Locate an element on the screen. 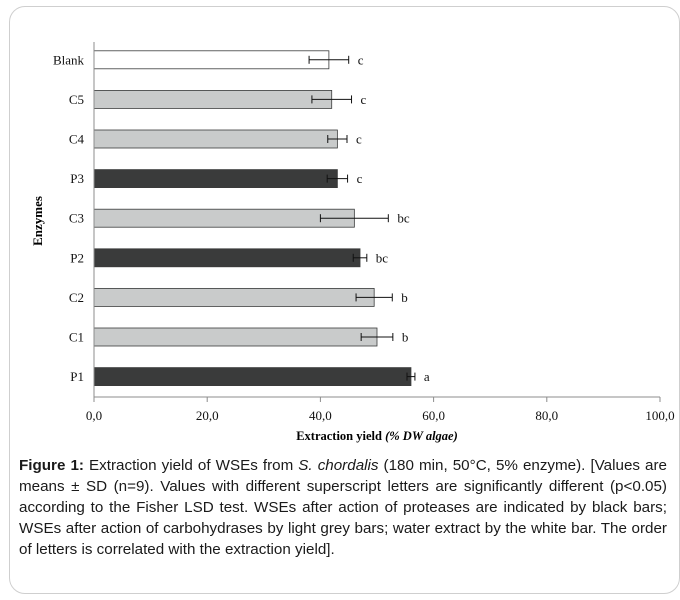  significance-letter-p1: a is located at coordinates (427, 376).